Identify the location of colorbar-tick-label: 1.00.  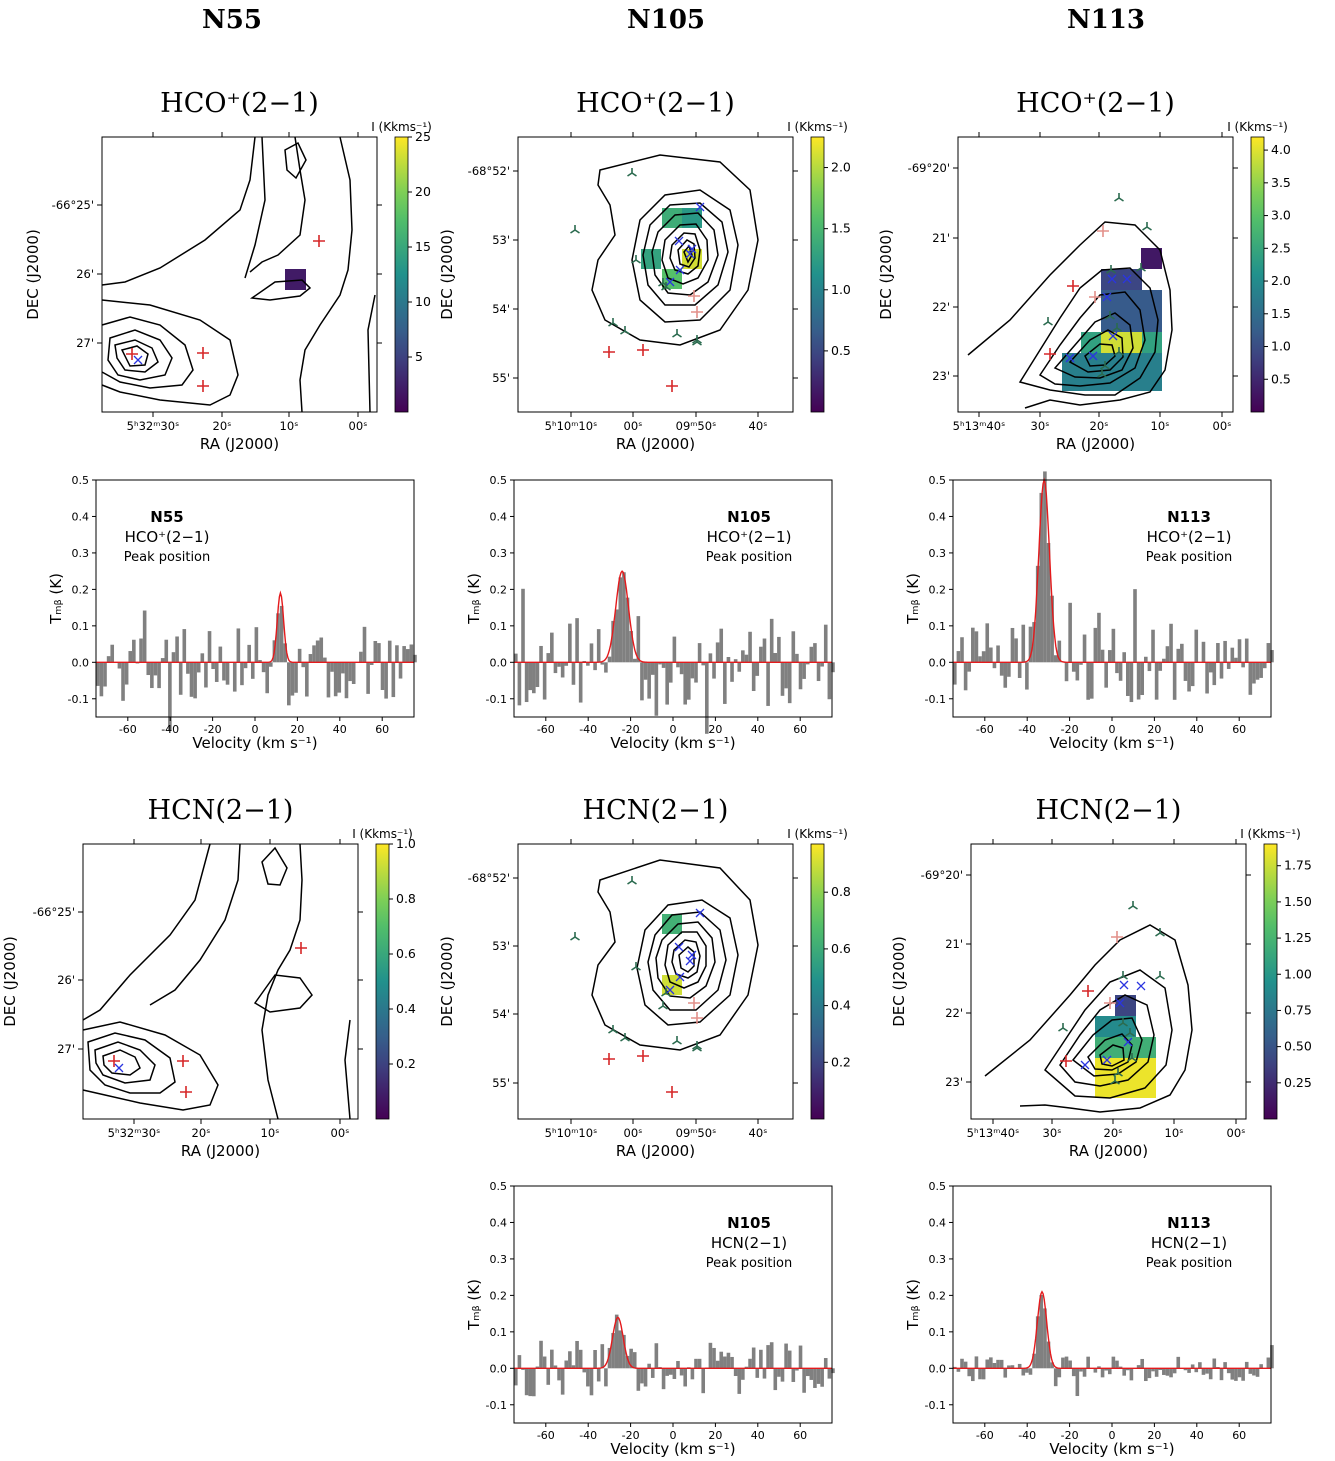
(1298, 973).